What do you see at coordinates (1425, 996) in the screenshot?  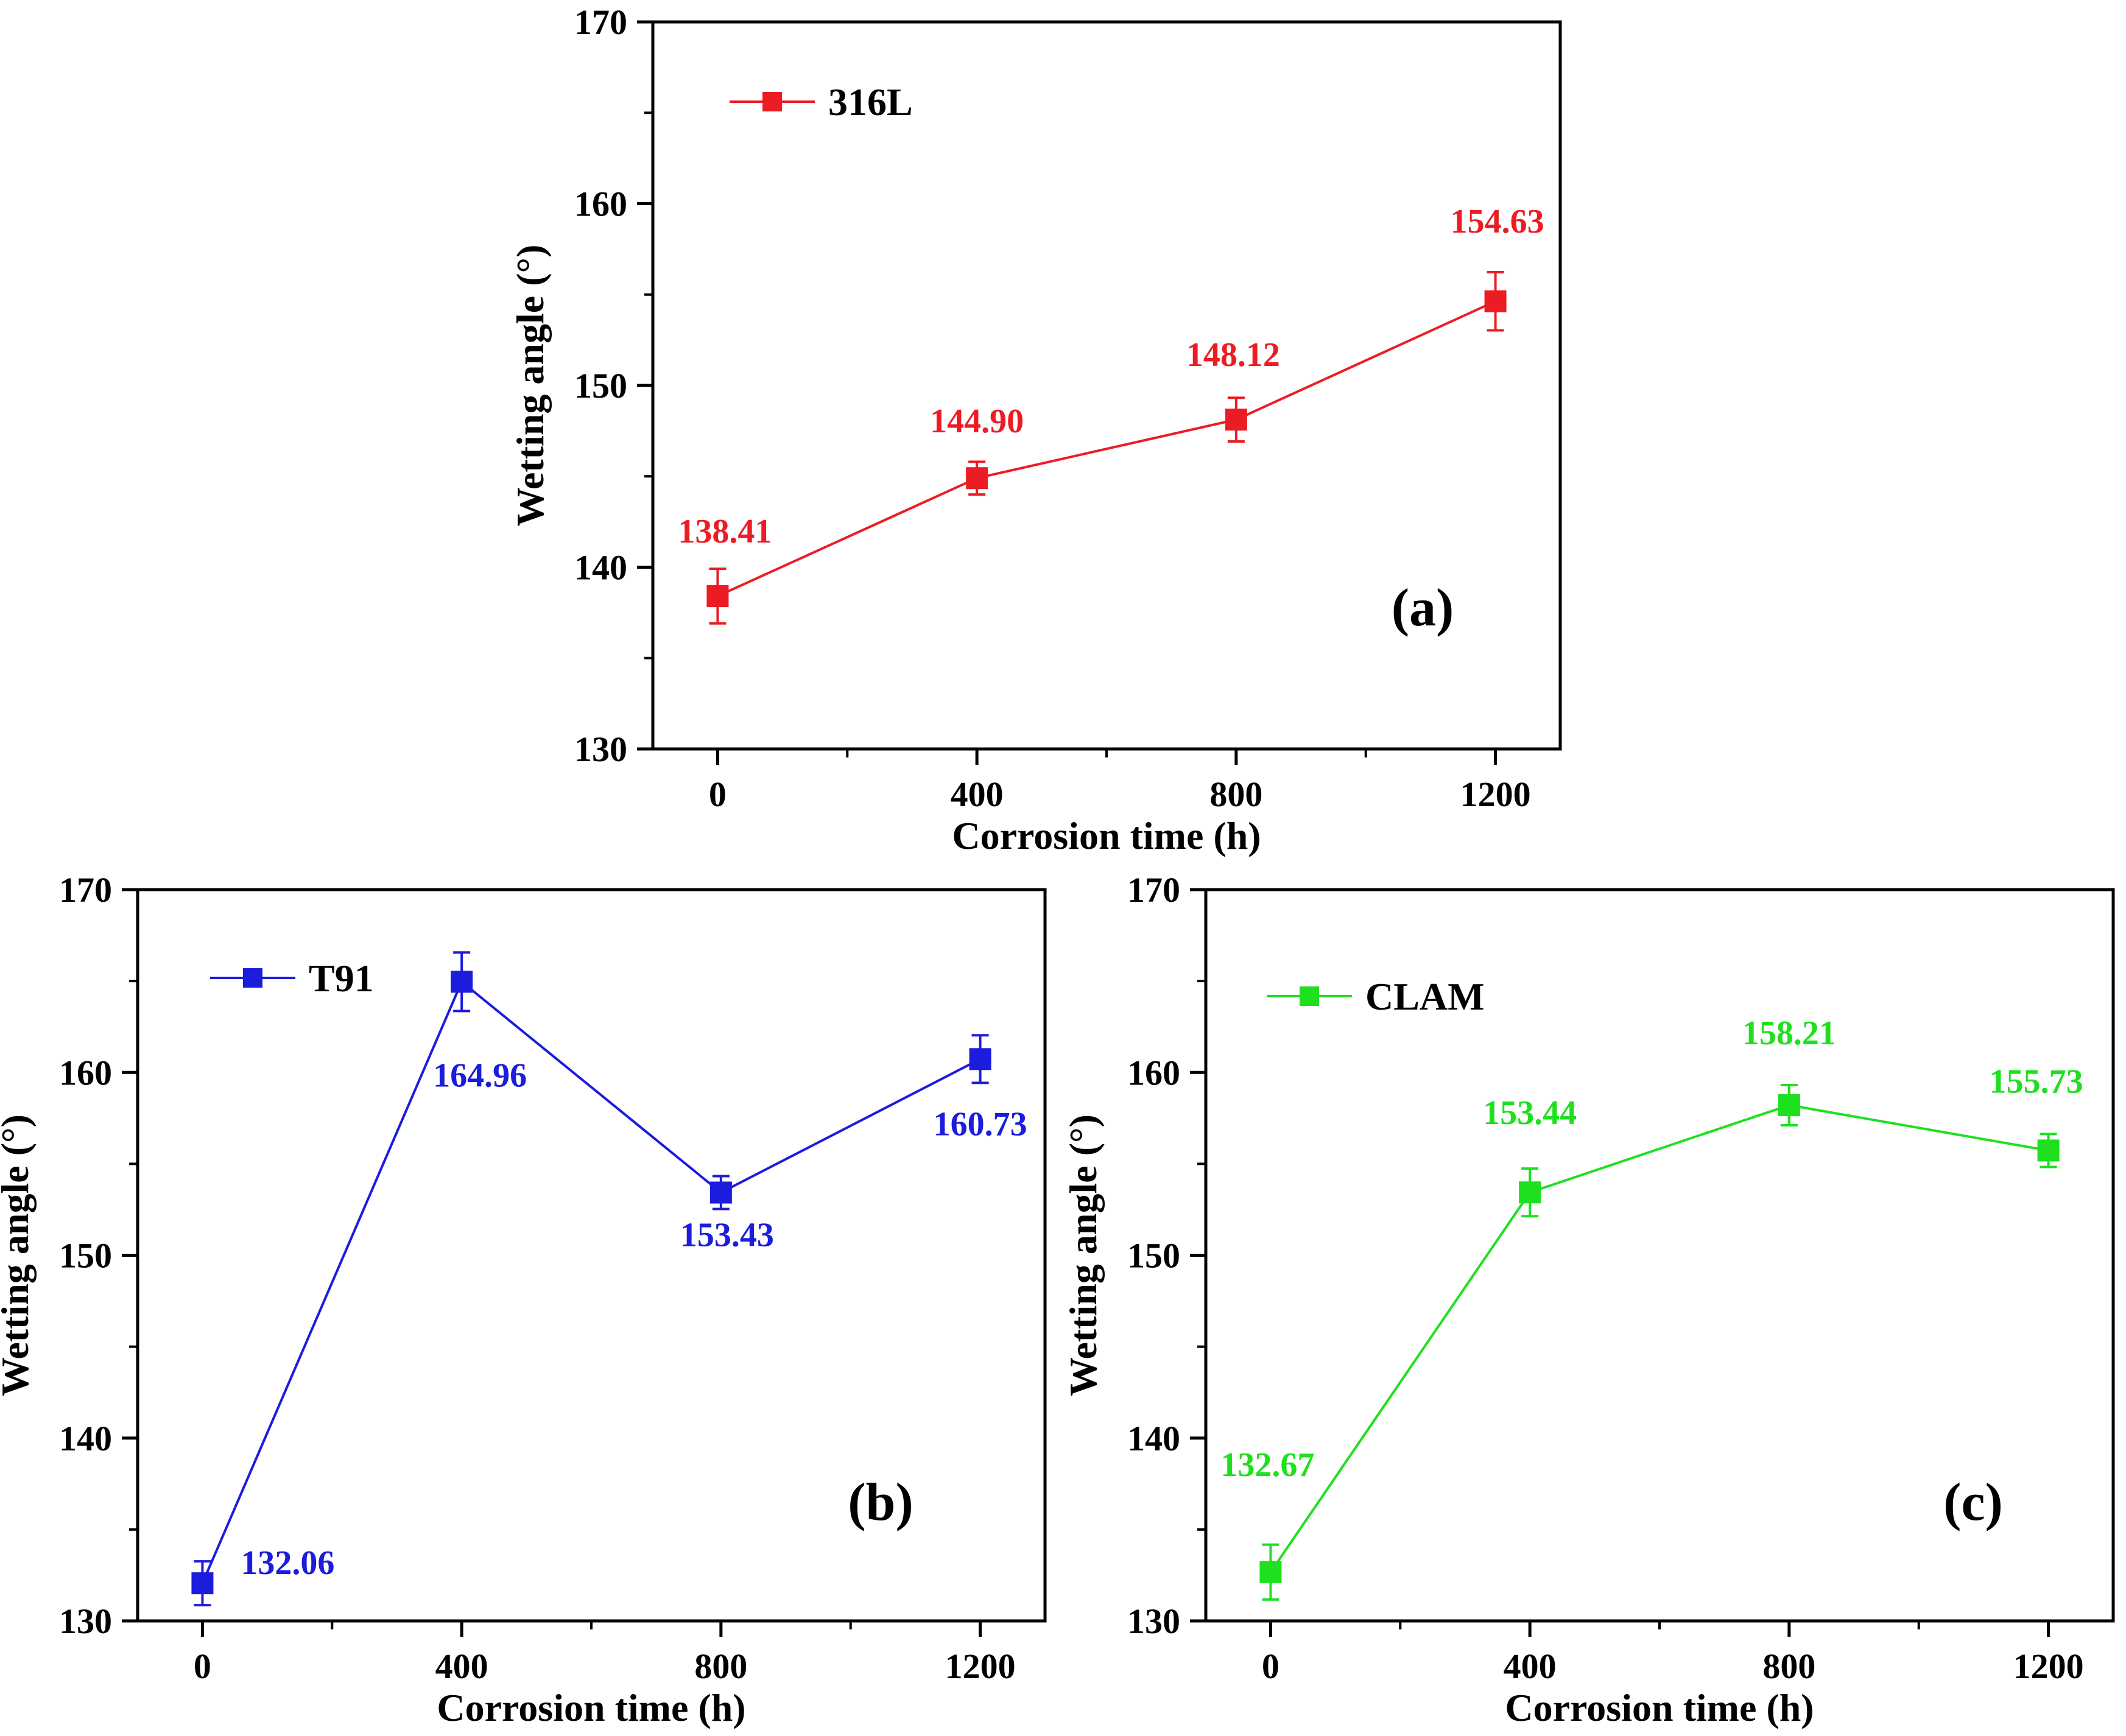 I see `legend-text: CLAM` at bounding box center [1425, 996].